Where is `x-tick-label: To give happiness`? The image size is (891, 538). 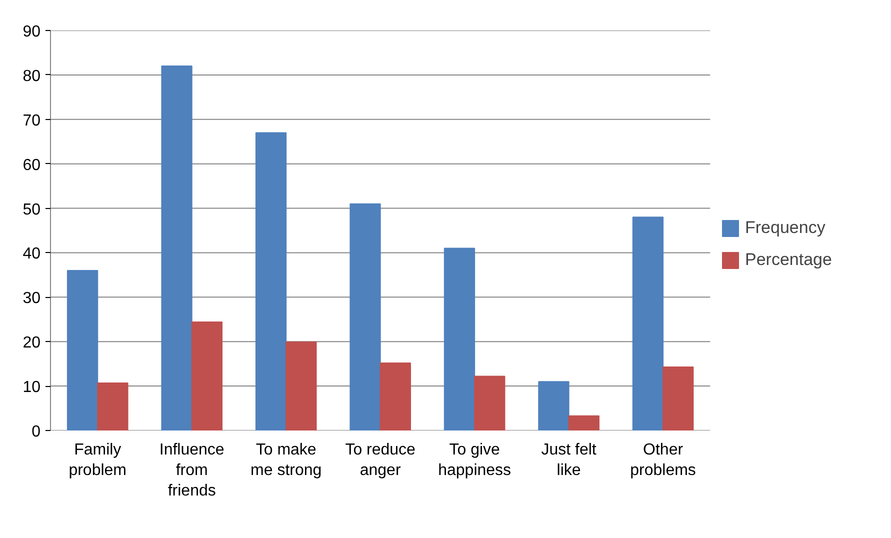
x-tick-label: To give happiness is located at coordinates (475, 460).